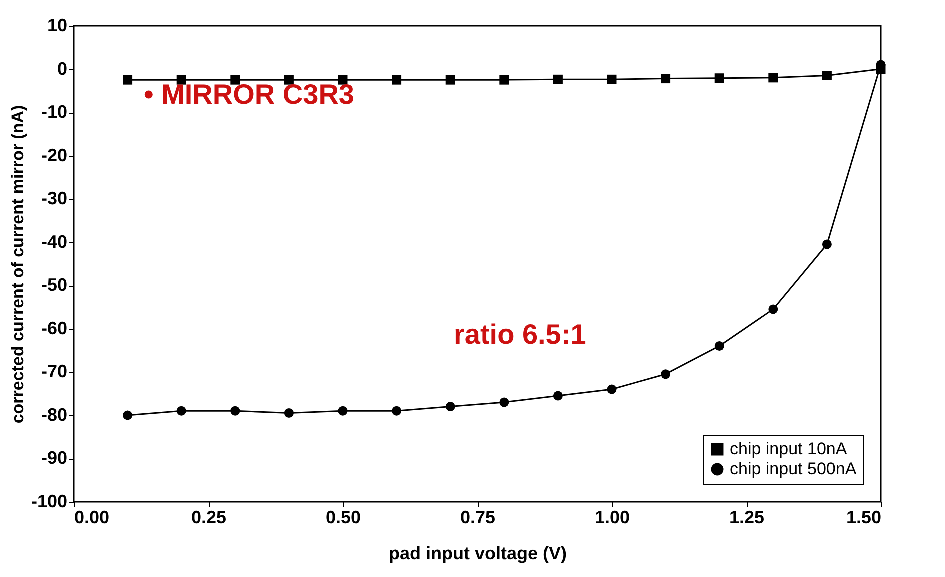  I want to click on x-tick-label: 1.25, so click(747, 518).